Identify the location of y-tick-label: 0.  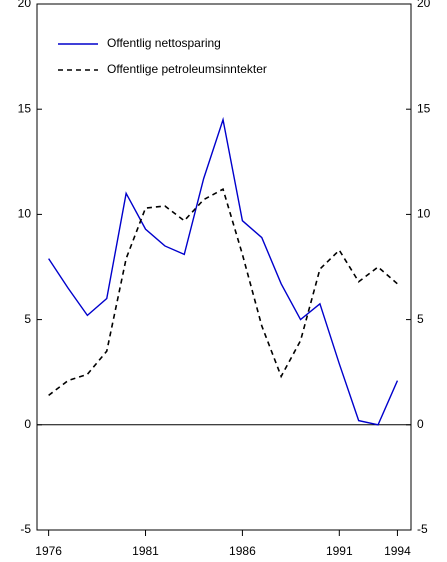
(27, 424).